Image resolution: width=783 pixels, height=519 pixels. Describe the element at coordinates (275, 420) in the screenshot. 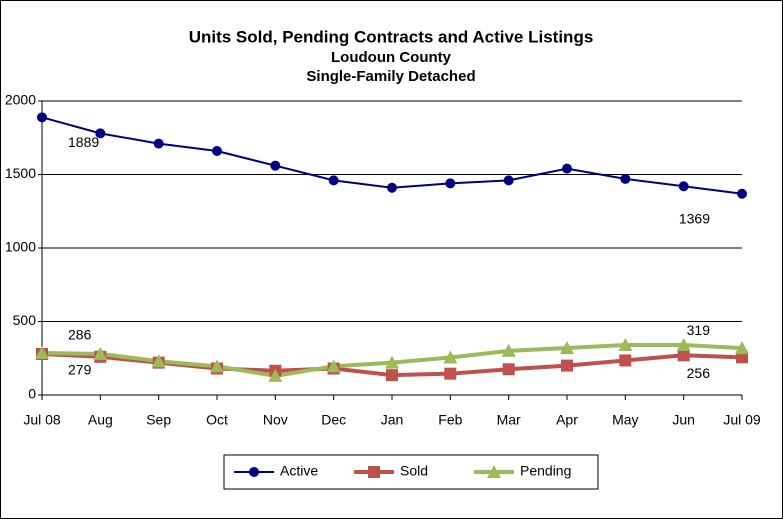

I see `x-tick-label: Nov` at that location.